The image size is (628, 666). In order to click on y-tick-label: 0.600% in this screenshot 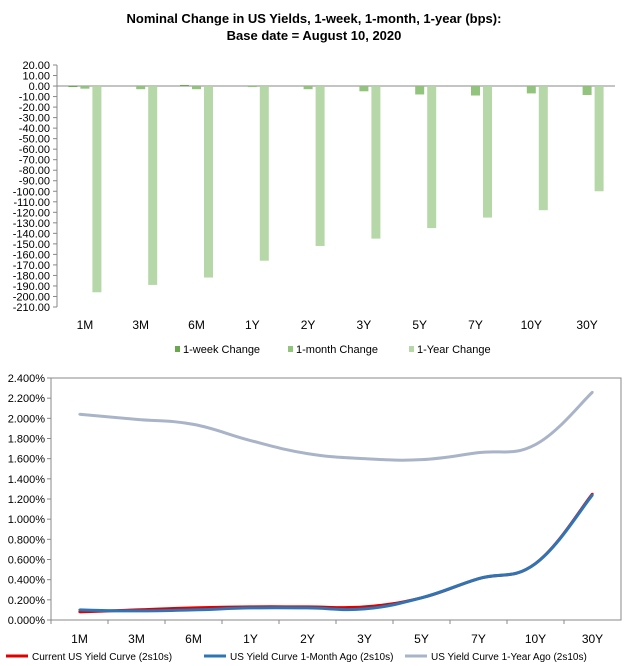, I will do `click(27, 561)`.